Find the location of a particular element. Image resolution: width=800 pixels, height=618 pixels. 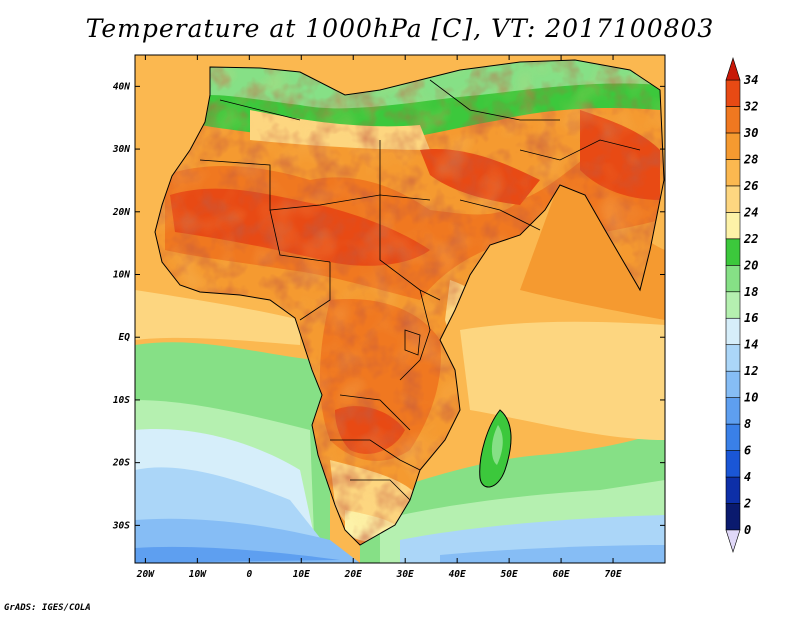

colorbar-label: 0 is located at coordinates (747, 530).